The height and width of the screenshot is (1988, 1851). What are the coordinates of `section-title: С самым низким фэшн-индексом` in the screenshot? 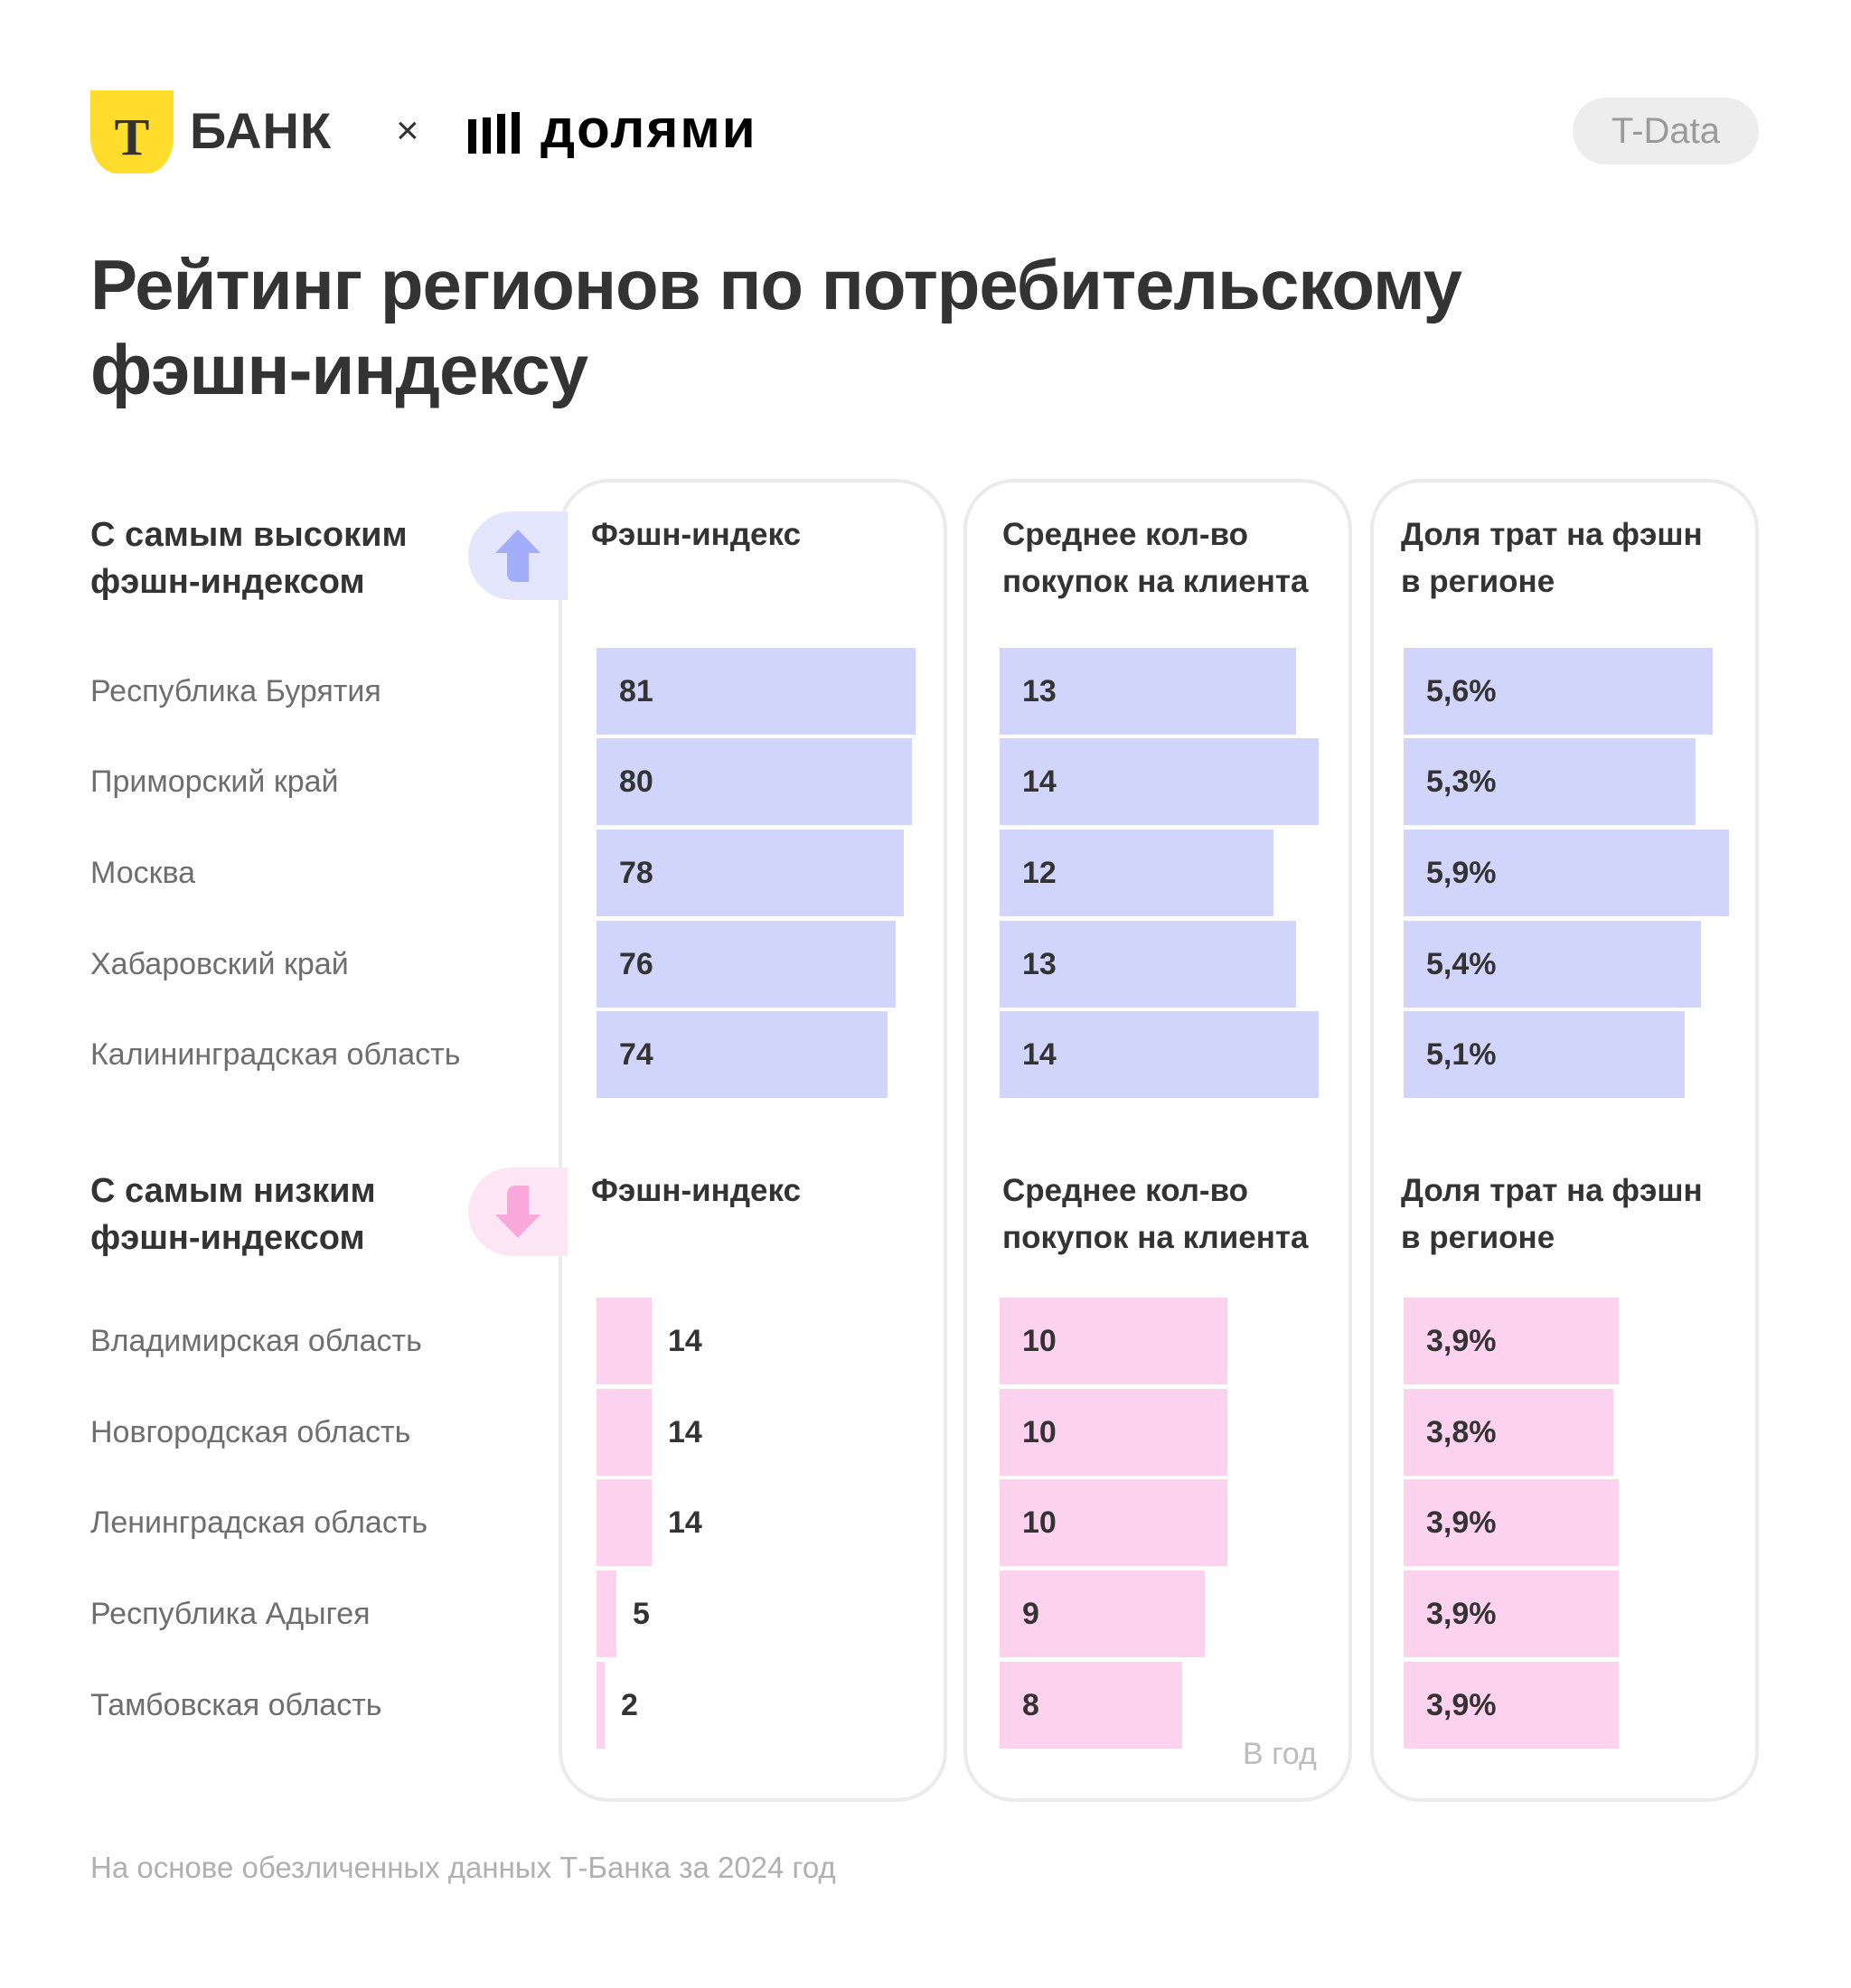 It's located at (233, 1214).